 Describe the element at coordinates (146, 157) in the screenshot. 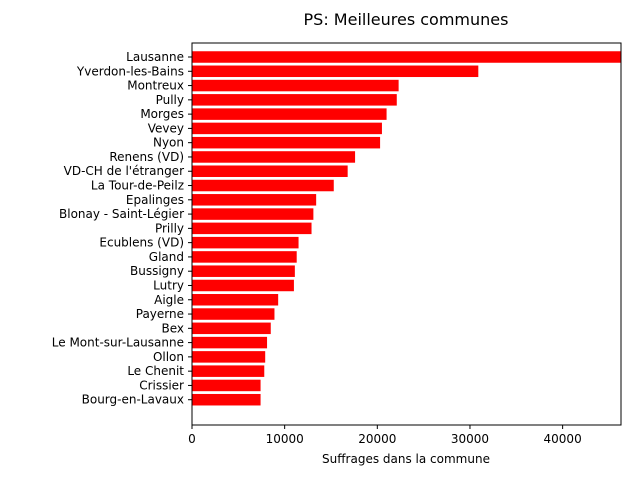

I see `y-tick-label: Renens (VD)` at that location.